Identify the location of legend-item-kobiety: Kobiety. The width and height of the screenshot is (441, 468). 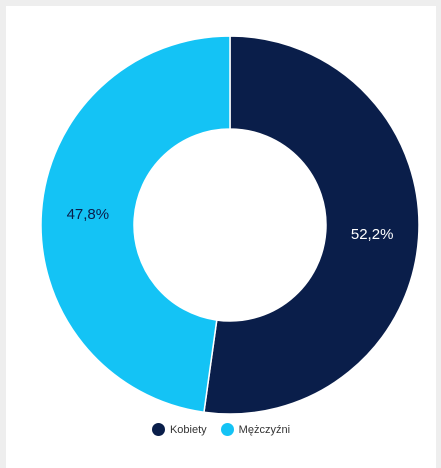
(179, 429).